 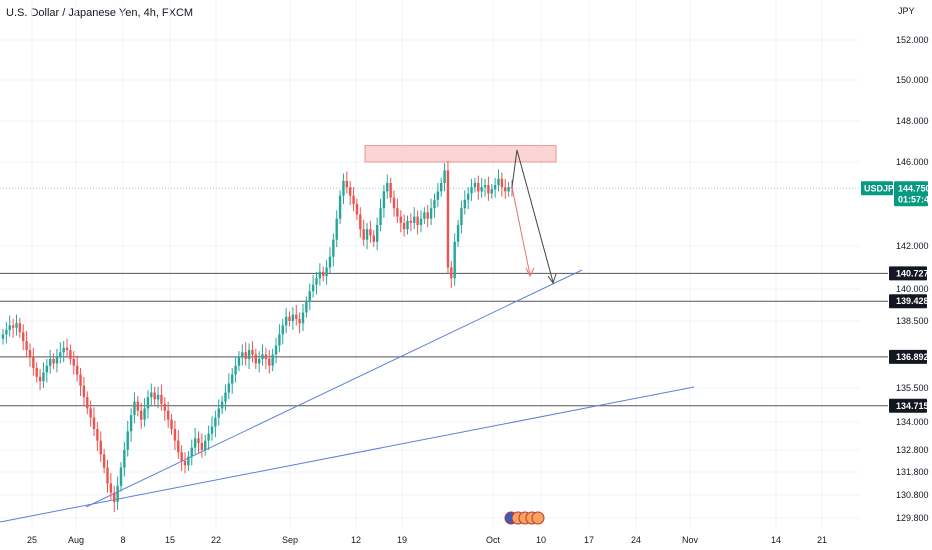 I want to click on time-axis: 25 Aug 8 15 22 Sep 12 19 Oct 10 17 24 Nov 14 21, so click(x=427, y=540).